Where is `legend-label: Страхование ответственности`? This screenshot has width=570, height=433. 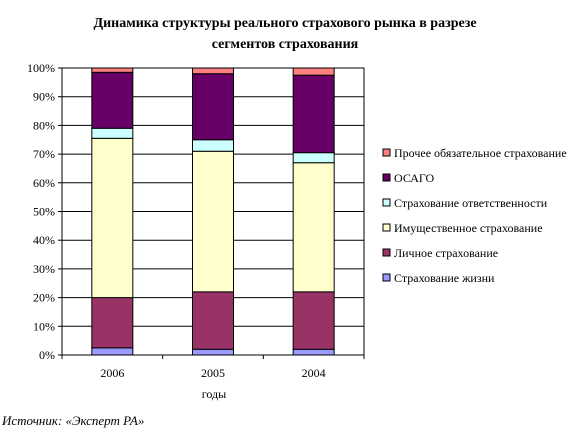 legend-label: Страхование ответственности is located at coordinates (471, 203).